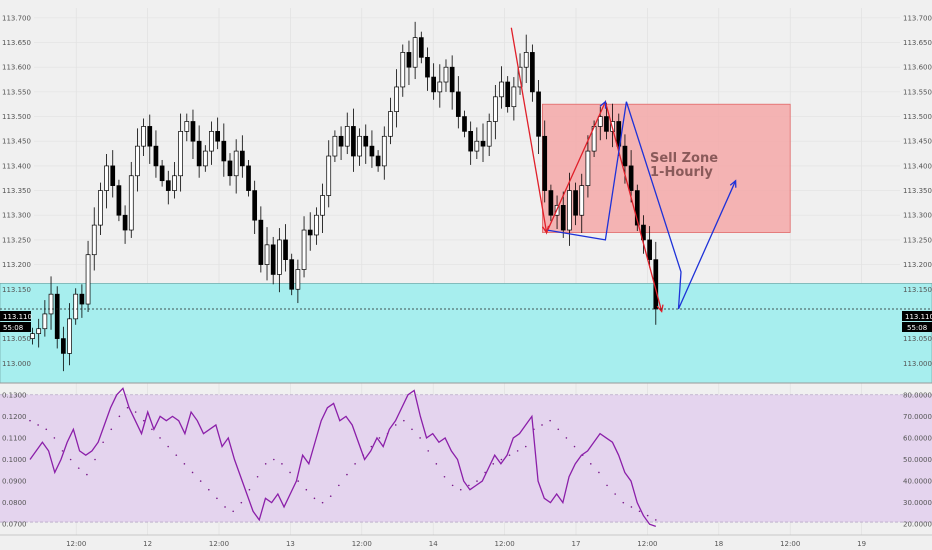 This screenshot has width=932, height=550. Describe the element at coordinates (917, 482) in the screenshot. I see `oscillator-right-tick: 40.0000` at that location.